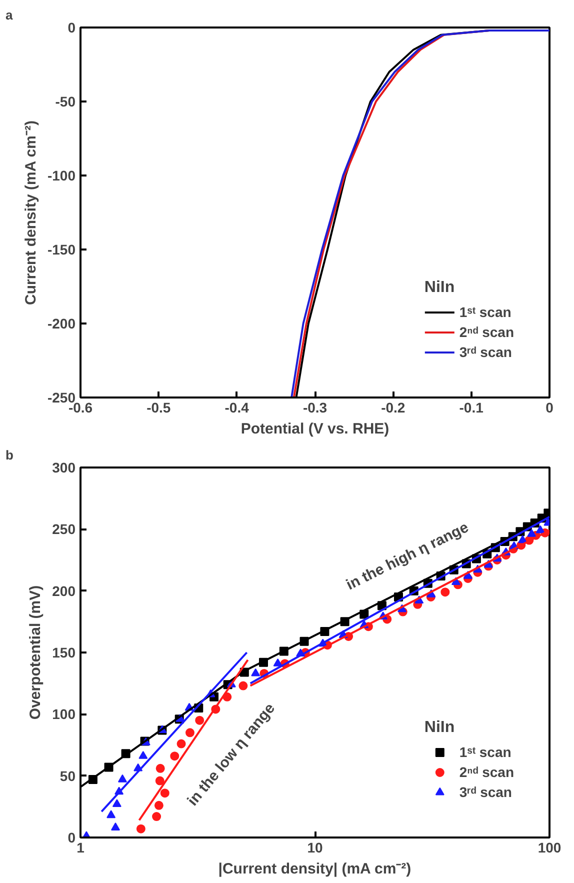 This screenshot has width=574, height=883. Describe the element at coordinates (10, 455) in the screenshot. I see `chart-title: b` at that location.